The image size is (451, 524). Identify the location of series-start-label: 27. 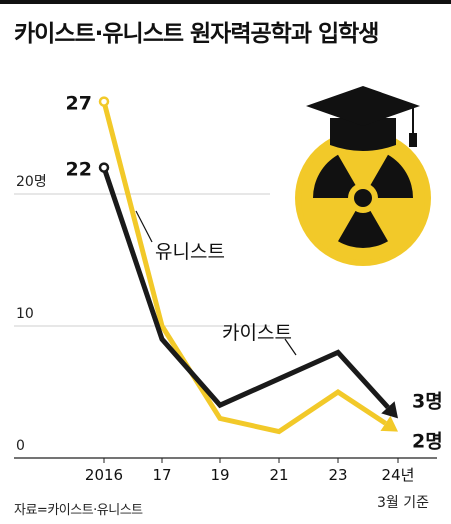
(79, 104).